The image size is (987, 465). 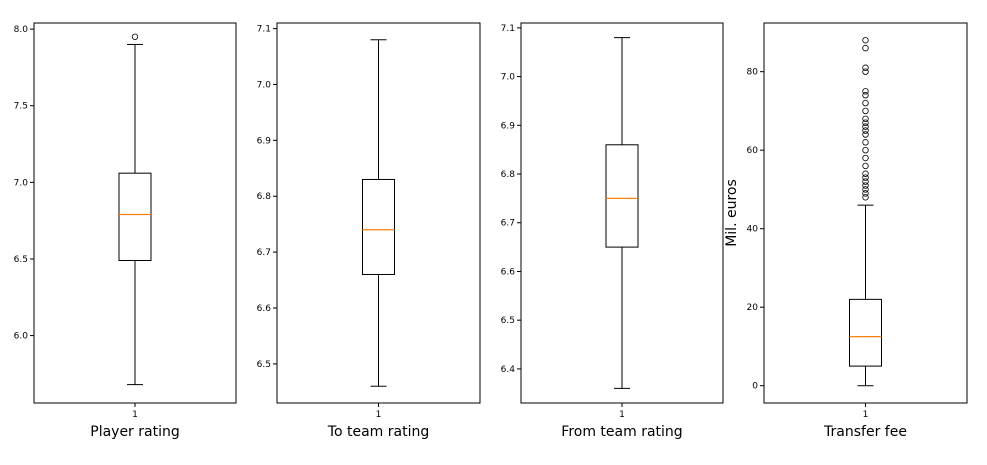 I want to click on y-tick-label: 7.5, so click(x=21, y=107).